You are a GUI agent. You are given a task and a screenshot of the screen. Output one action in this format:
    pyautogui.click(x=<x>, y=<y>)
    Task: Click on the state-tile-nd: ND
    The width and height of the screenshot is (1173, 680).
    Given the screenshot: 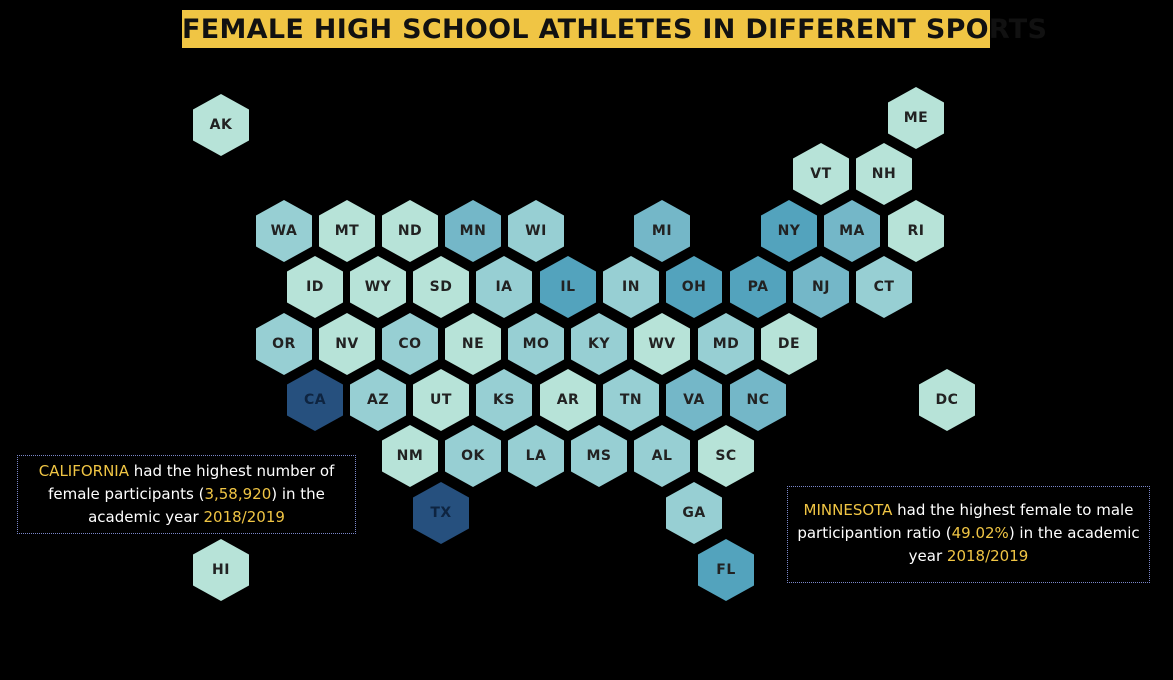 What is the action you would take?
    pyautogui.click(x=410, y=231)
    